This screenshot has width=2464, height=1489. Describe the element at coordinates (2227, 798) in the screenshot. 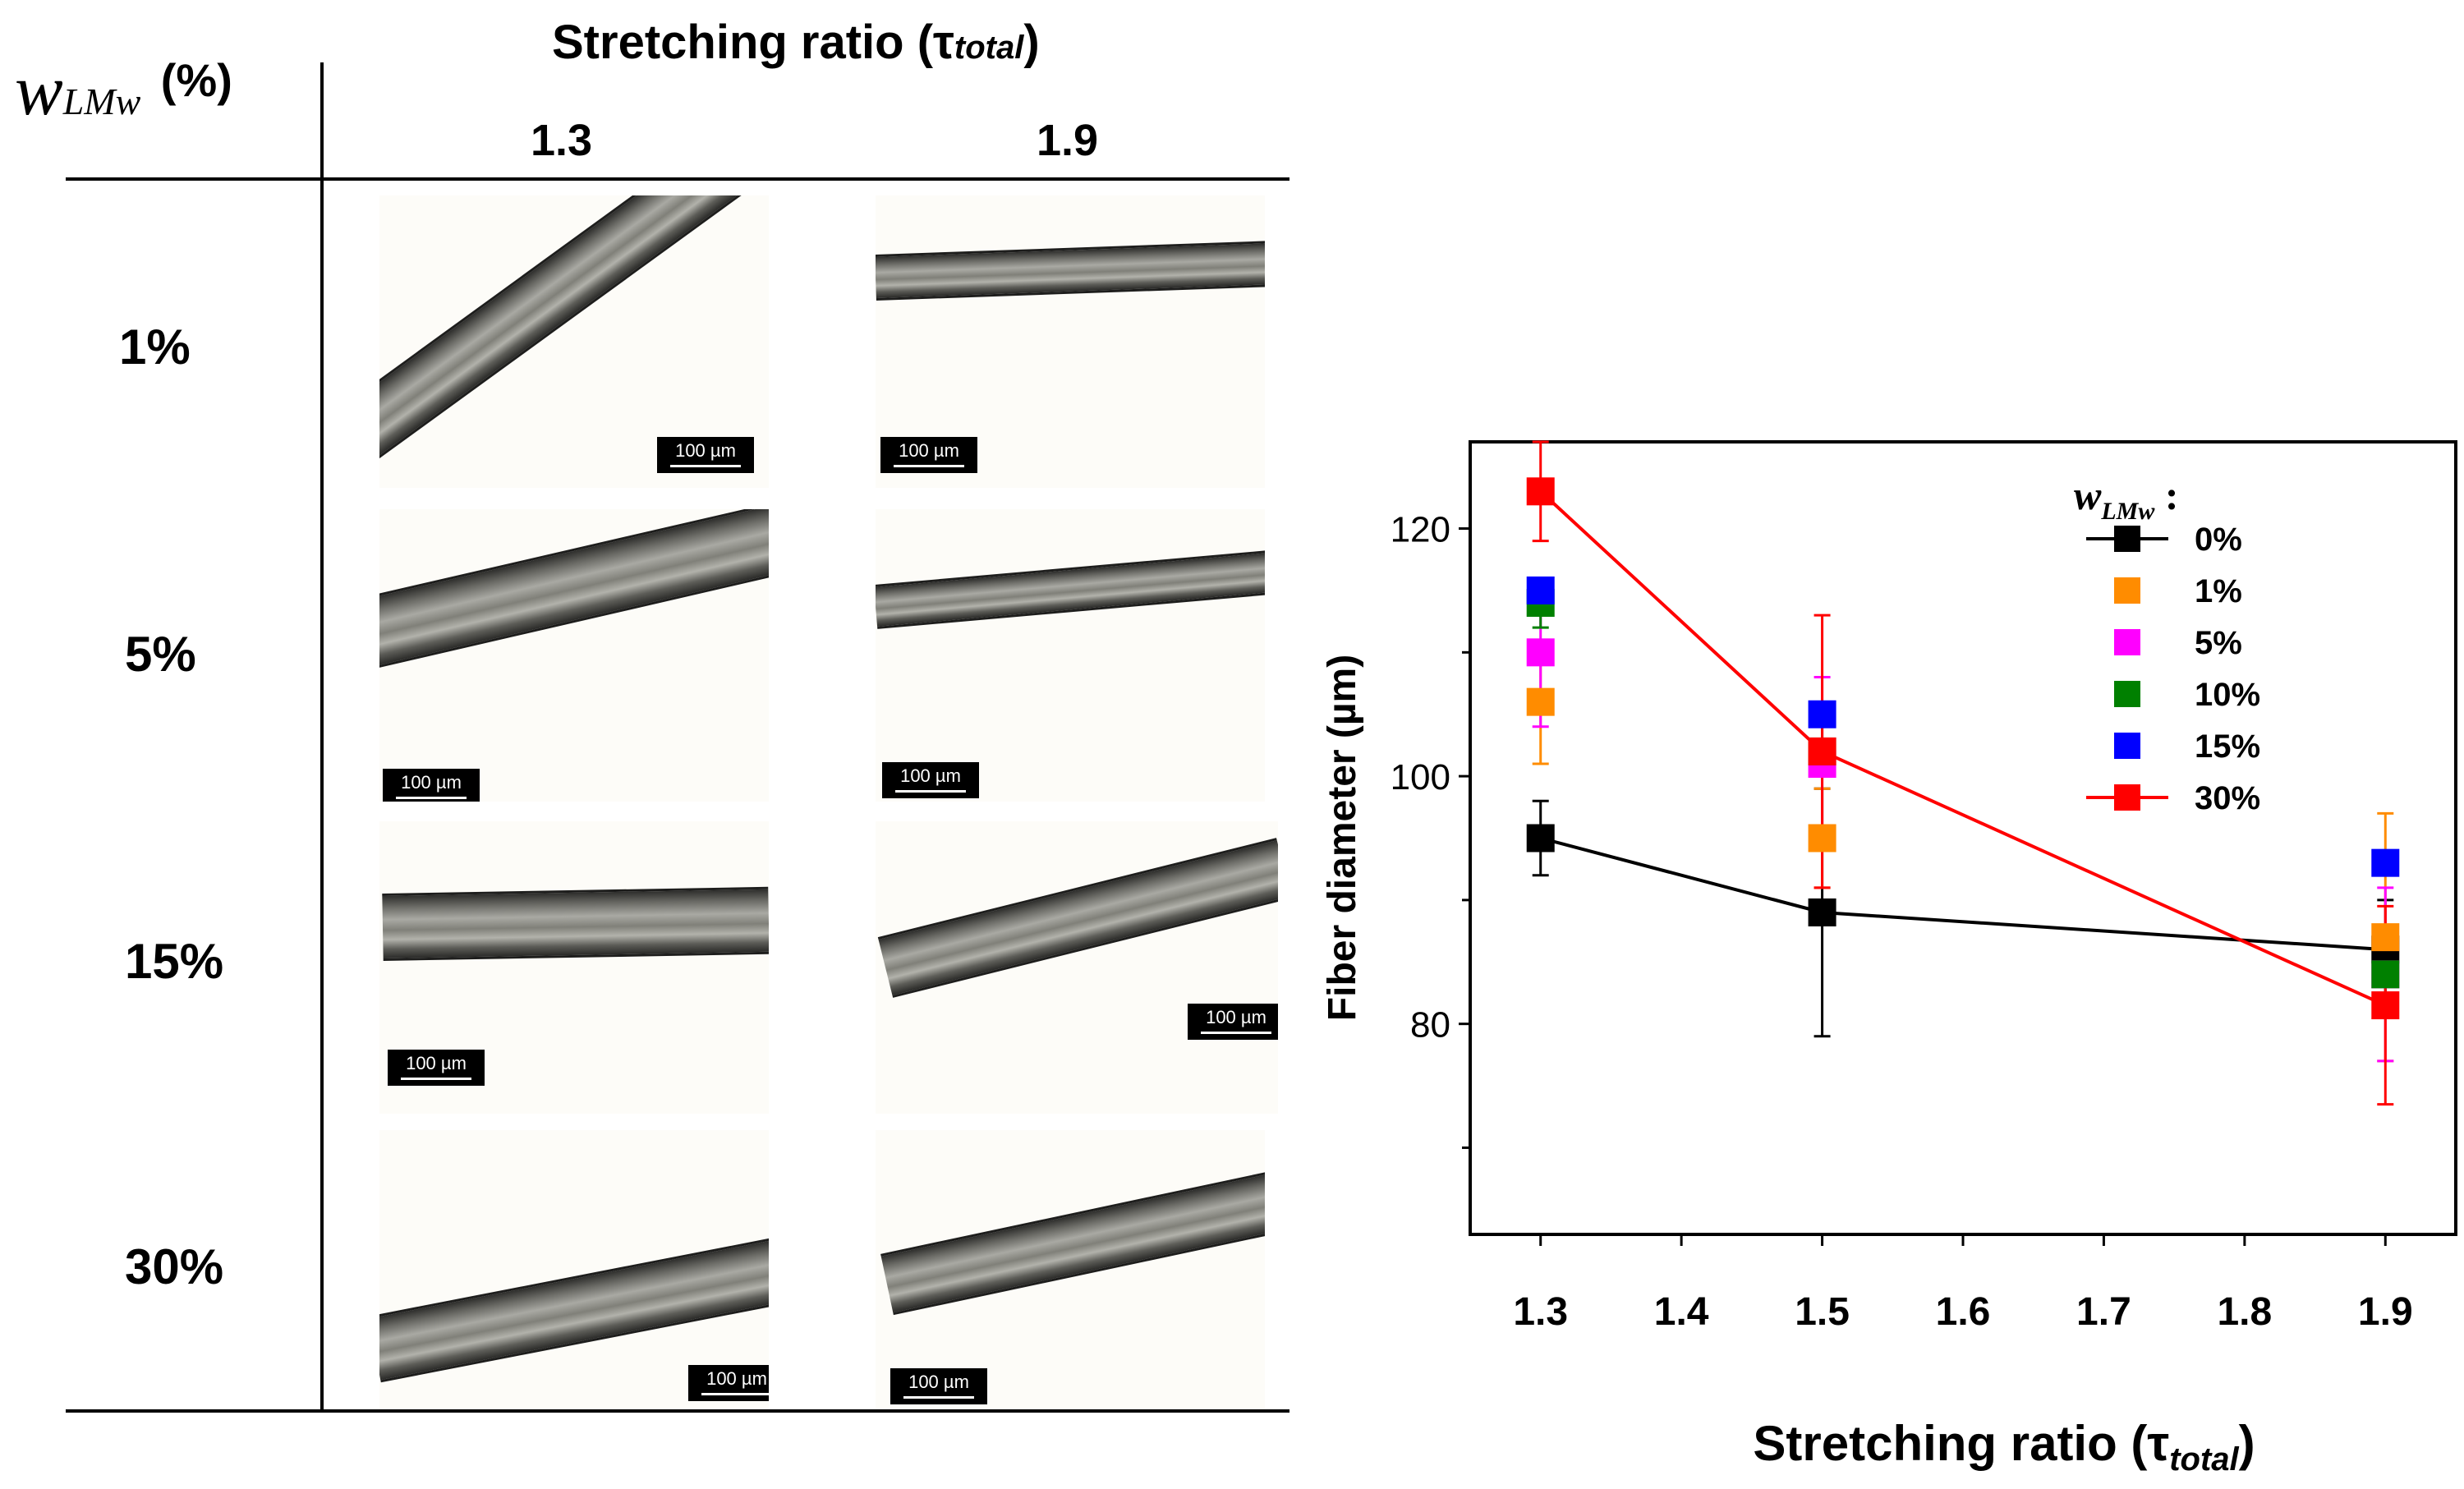

I see `legend-label: 30%` at that location.